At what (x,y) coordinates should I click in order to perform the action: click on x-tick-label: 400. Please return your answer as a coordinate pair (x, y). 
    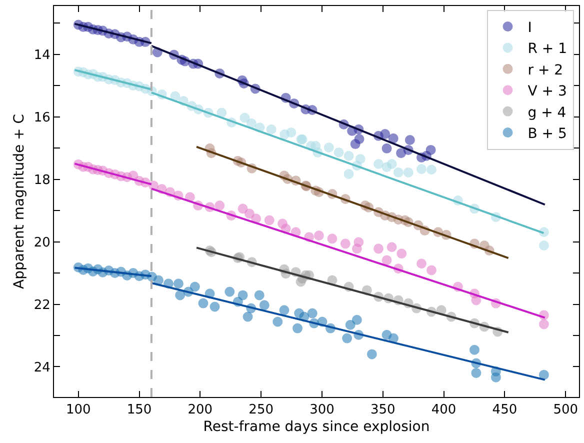
    Looking at the image, I should click on (443, 410).